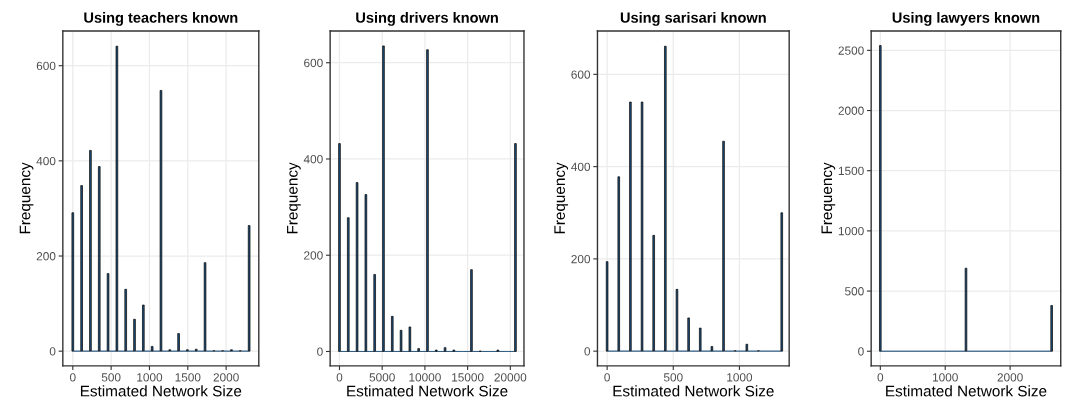 The height and width of the screenshot is (413, 1065). Describe the element at coordinates (854, 291) in the screenshot. I see `y-tick-label: 500` at that location.